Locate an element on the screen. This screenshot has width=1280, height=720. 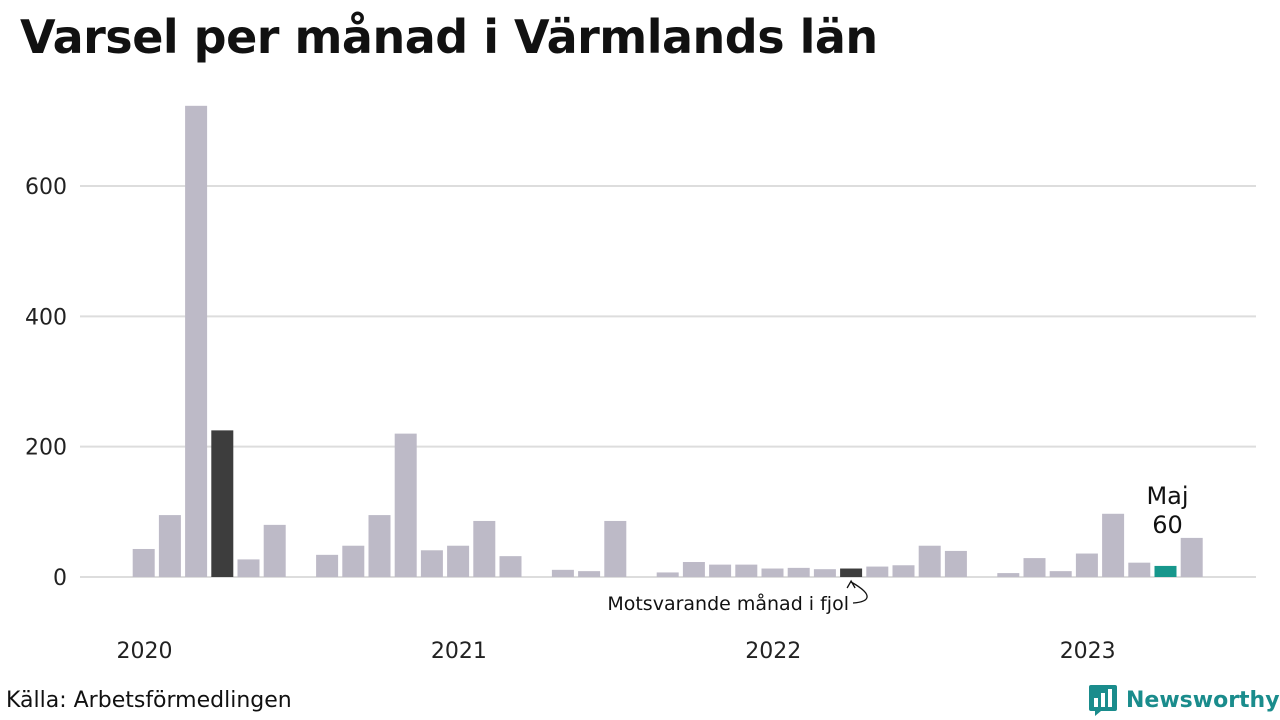
brand-name: Newsworthy is located at coordinates (1203, 700).